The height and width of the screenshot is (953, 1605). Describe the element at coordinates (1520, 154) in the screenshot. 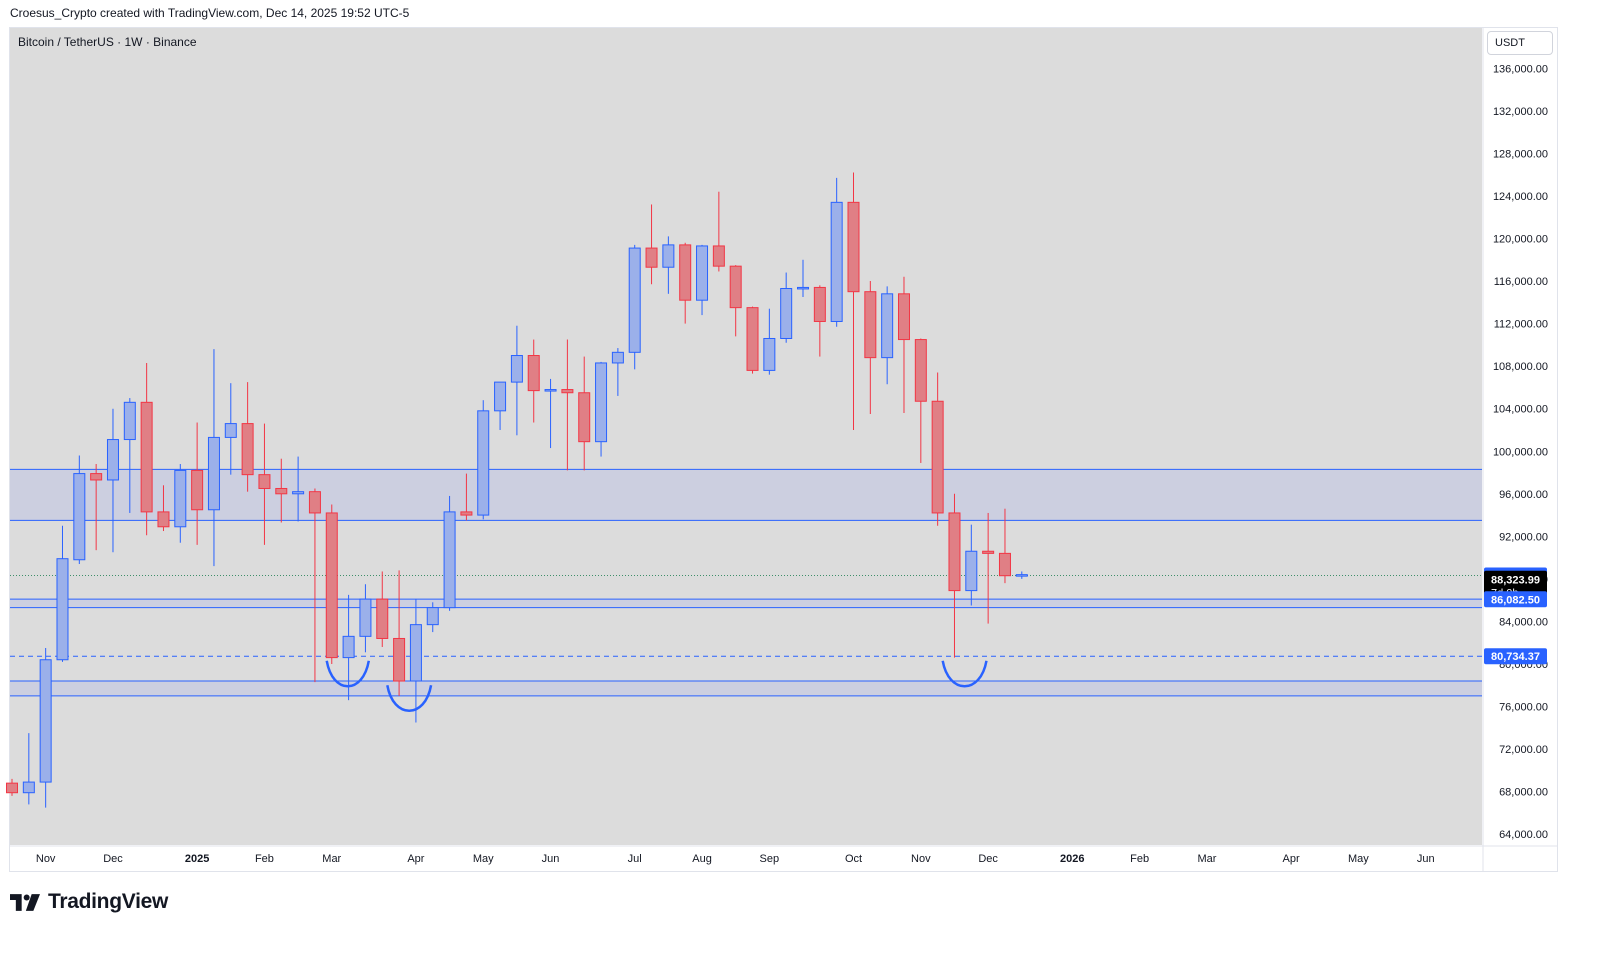

I see `y-tick-label: 128,000.00` at that location.